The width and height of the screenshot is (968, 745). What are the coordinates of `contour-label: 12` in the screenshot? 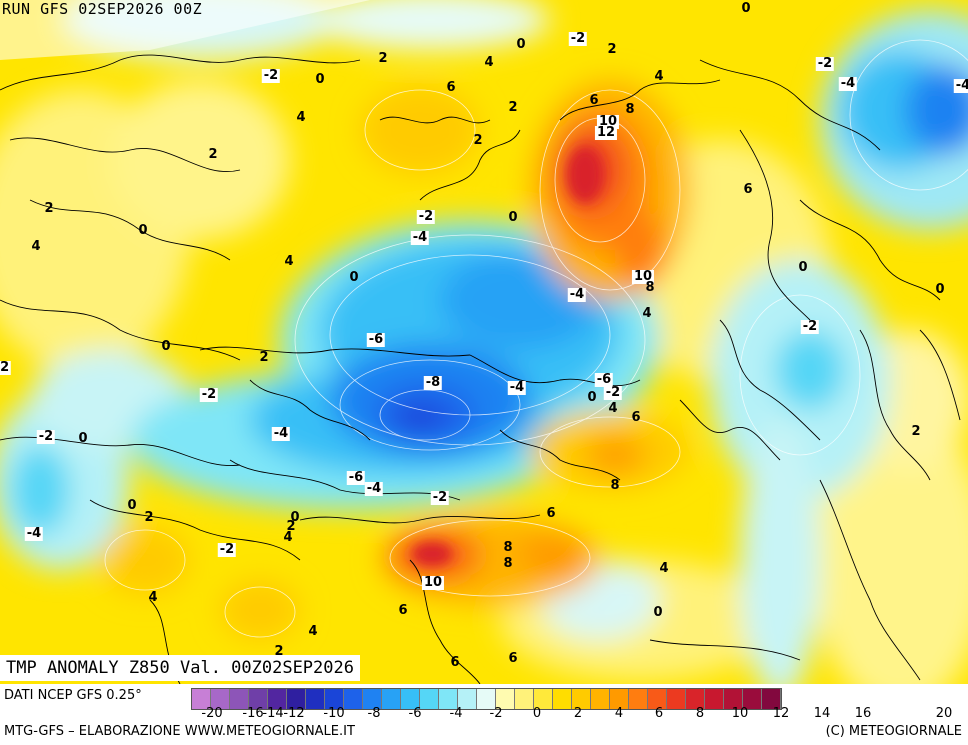 It's located at (606, 132).